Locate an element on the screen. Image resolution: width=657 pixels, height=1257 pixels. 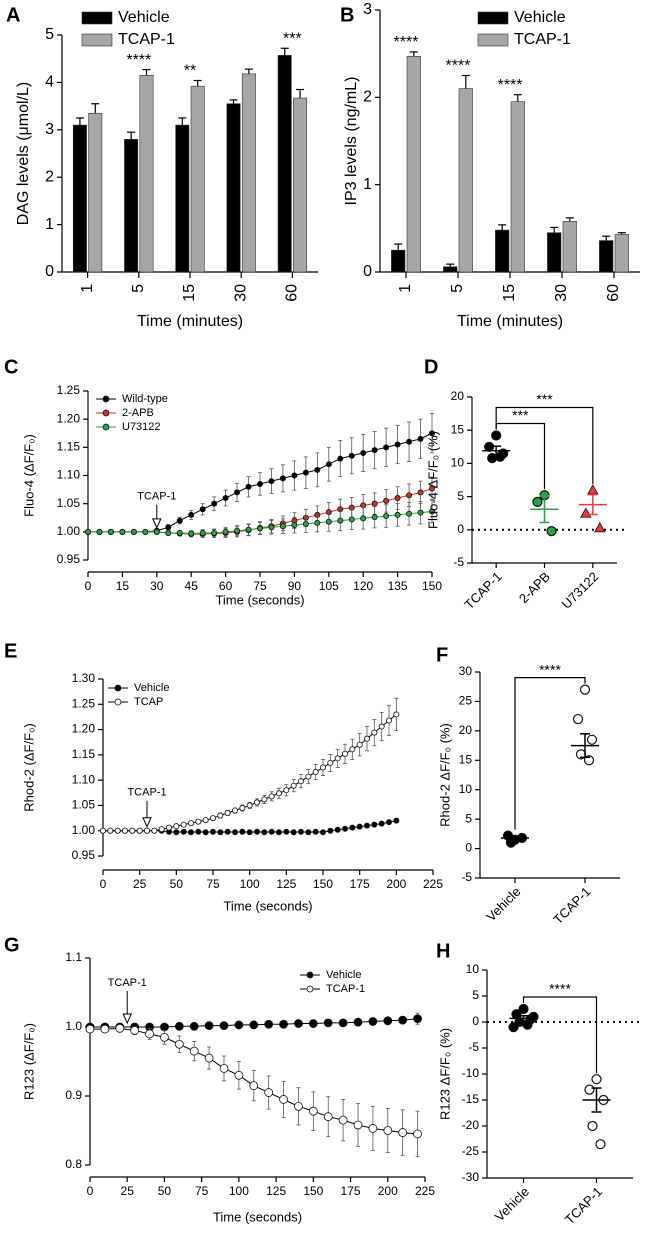
y-tick-label: -20 is located at coordinates (471, 1125).